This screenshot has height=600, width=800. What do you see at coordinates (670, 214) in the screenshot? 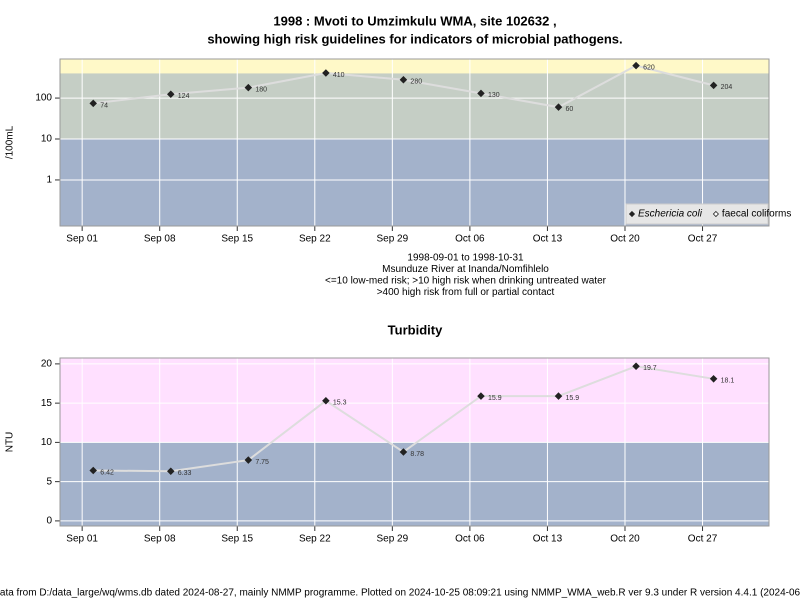
I see `legend-label: Eschericia coli` at bounding box center [670, 214].